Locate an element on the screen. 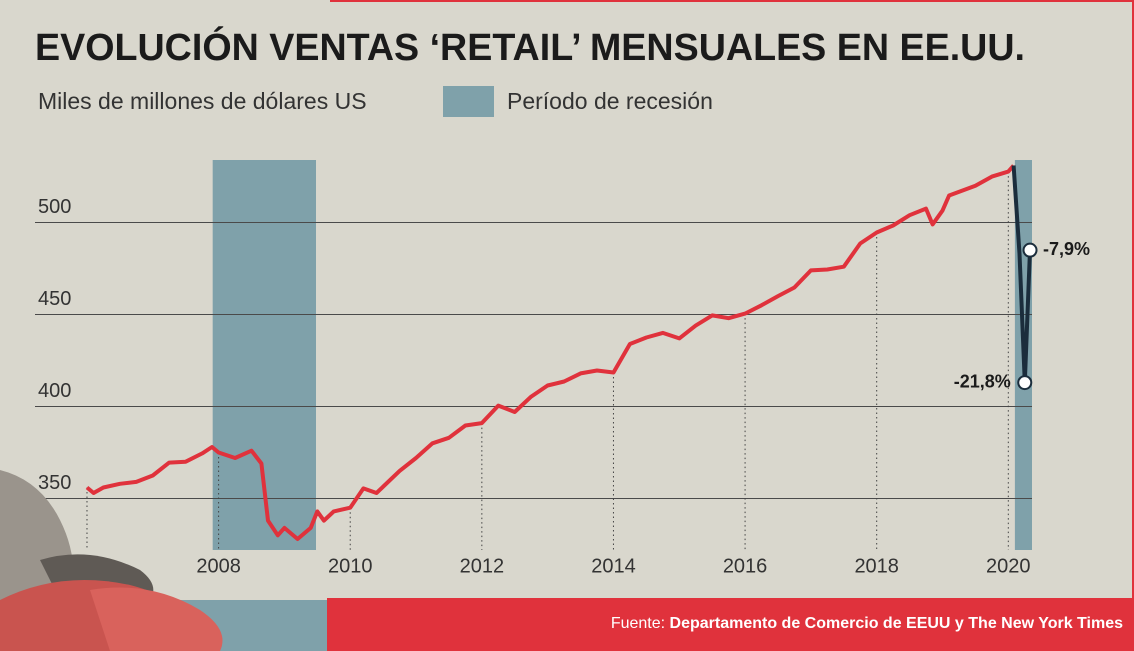 This screenshot has height=651, width=1134. x-tick-label: 2012 is located at coordinates (482, 566).